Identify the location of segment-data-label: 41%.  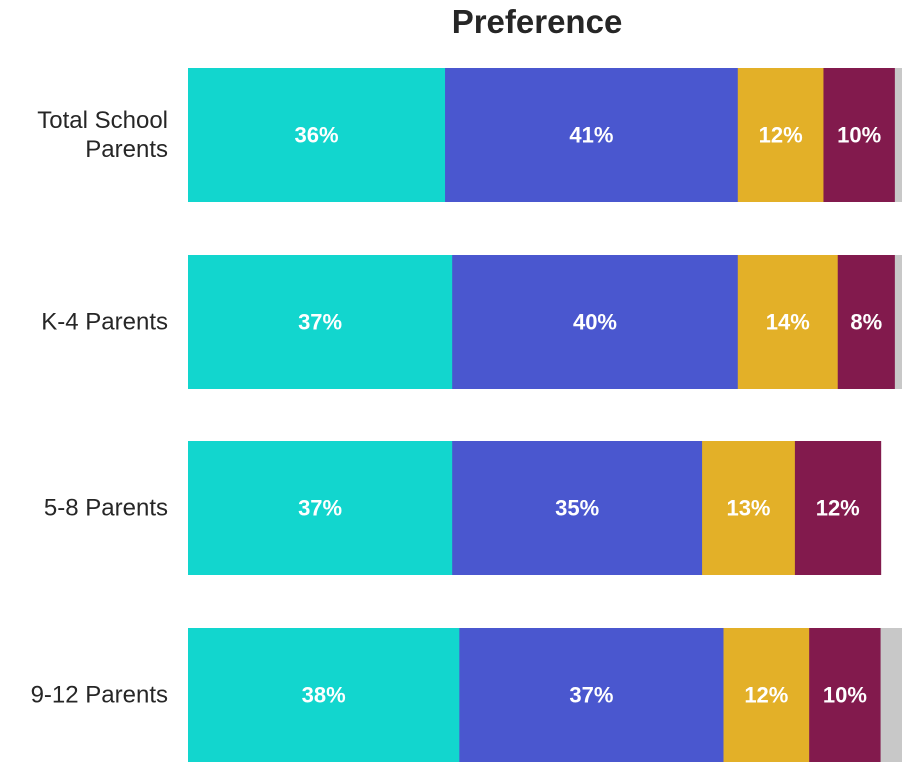
(591, 135).